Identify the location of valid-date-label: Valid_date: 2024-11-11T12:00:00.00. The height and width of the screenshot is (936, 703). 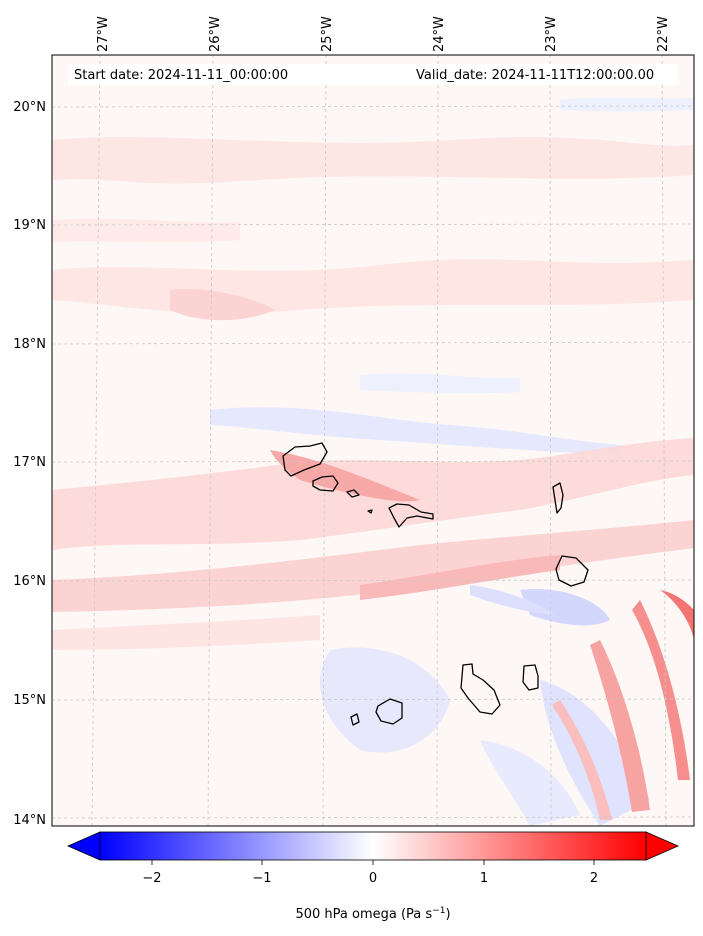
(535, 75).